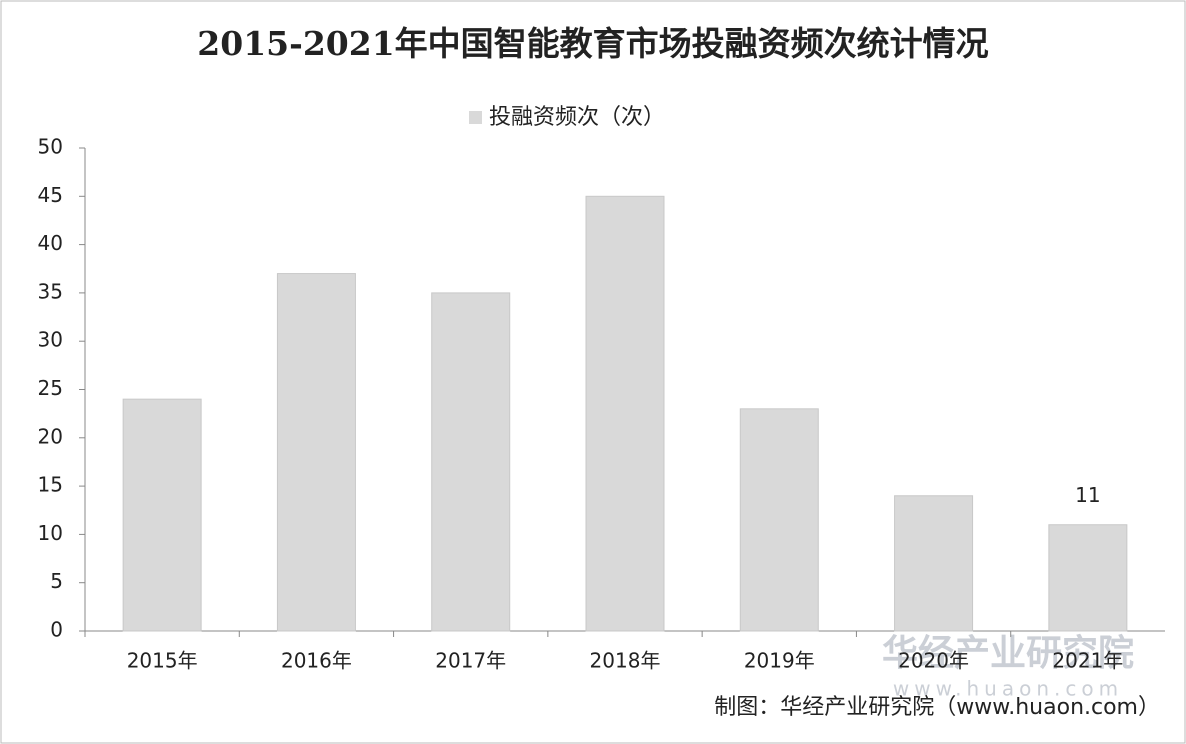  Describe the element at coordinates (50, 340) in the screenshot. I see `y-tick-label: 30` at that location.